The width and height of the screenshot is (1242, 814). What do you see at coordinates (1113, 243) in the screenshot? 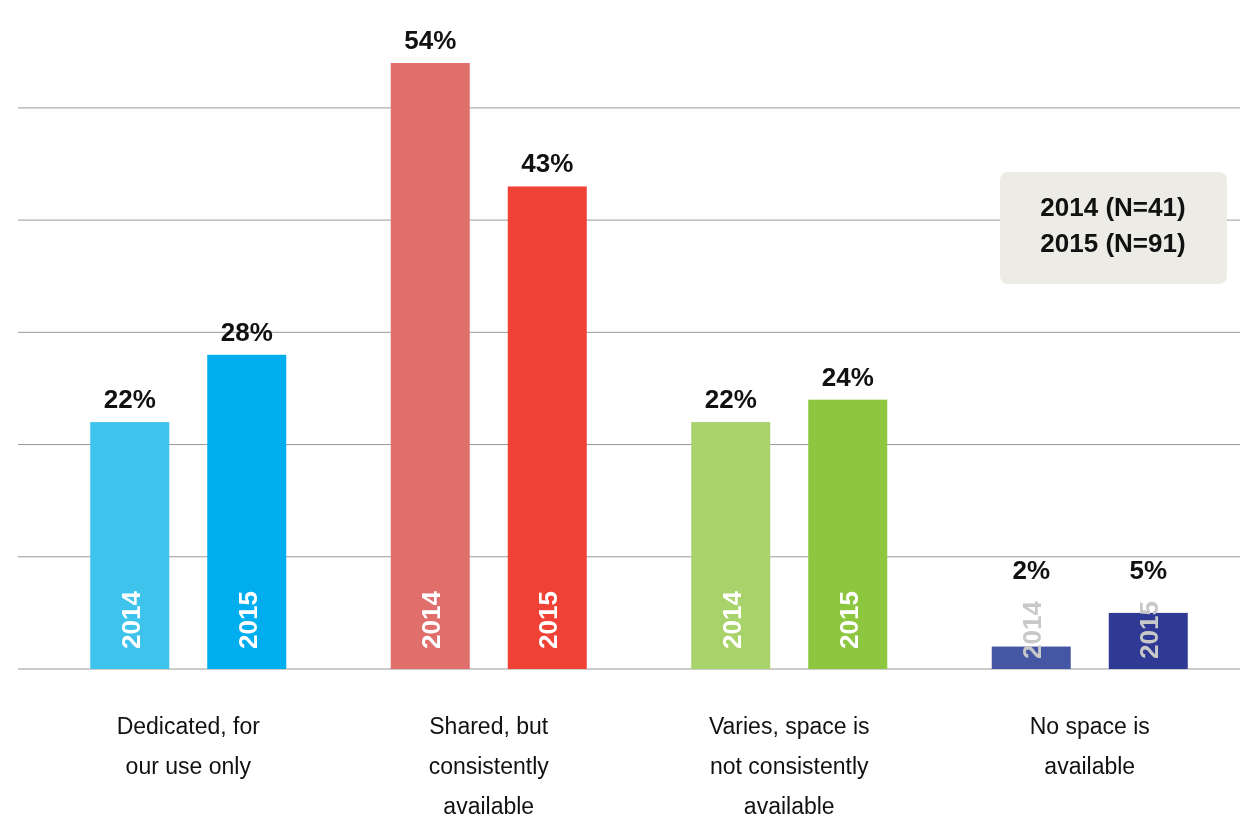
I see `annotation: 2015 (N=91)` at bounding box center [1113, 243].